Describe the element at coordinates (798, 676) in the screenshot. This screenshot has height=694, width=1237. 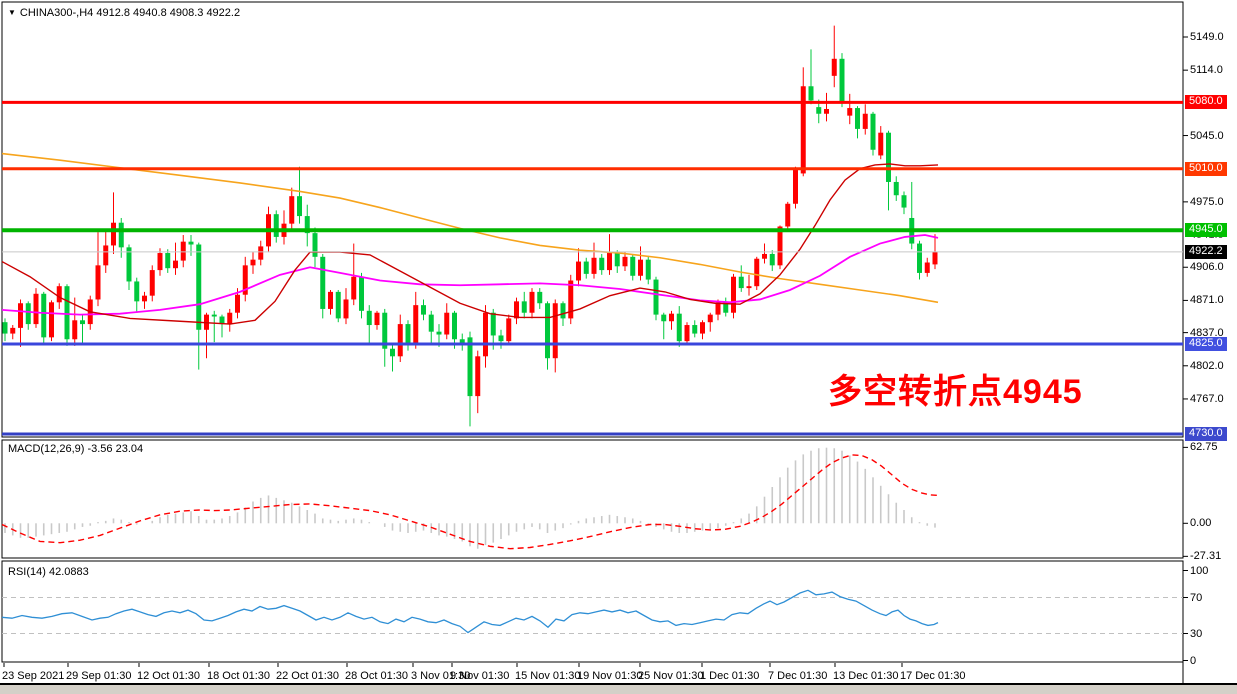
I see `time-axis-label: 7 Dec 01:30` at that location.